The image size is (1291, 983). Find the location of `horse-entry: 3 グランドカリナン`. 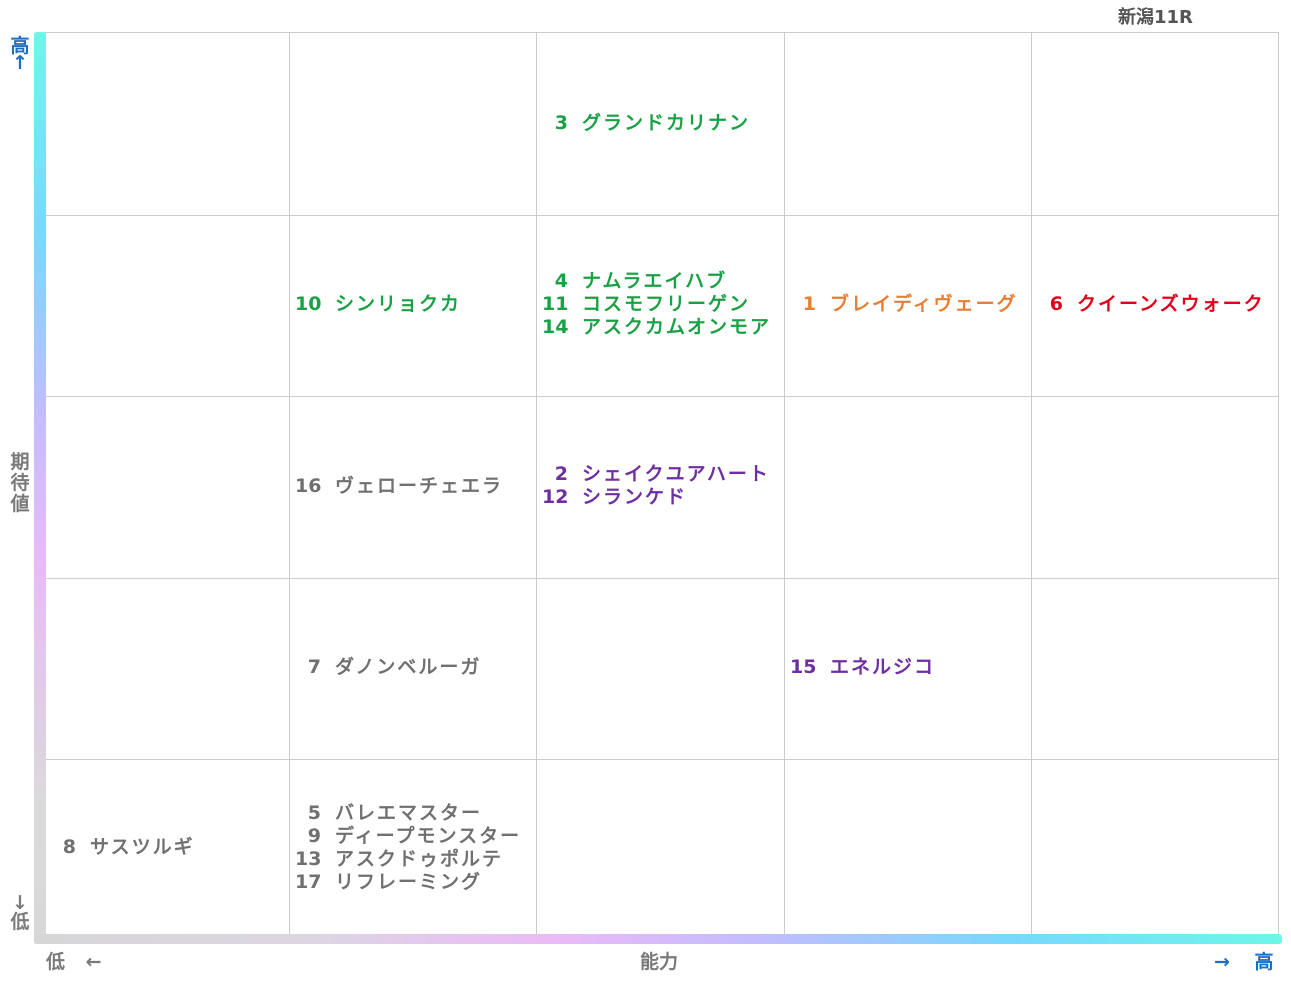

horse-entry: 3 グランドカリナン is located at coordinates (646, 123).